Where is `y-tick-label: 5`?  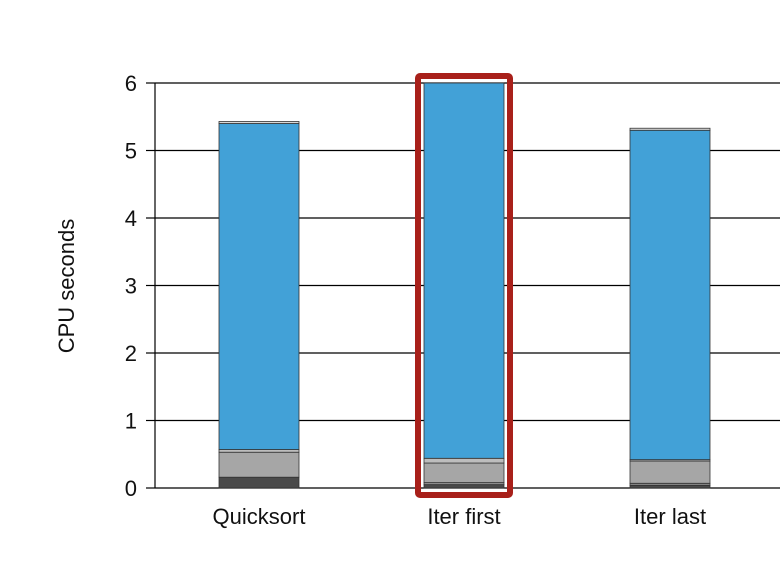 y-tick-label: 5 is located at coordinates (131, 151).